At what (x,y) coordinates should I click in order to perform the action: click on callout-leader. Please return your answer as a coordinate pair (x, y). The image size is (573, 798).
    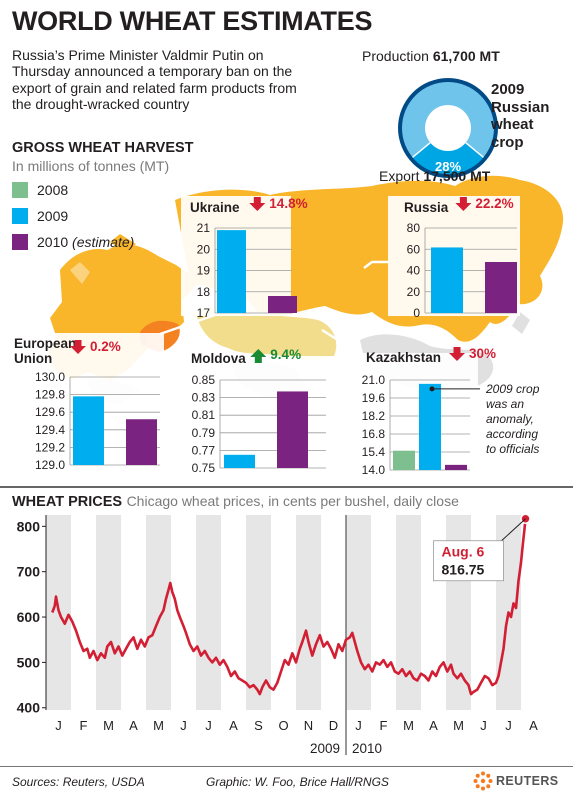
    Looking at the image, I should click on (513, 530).